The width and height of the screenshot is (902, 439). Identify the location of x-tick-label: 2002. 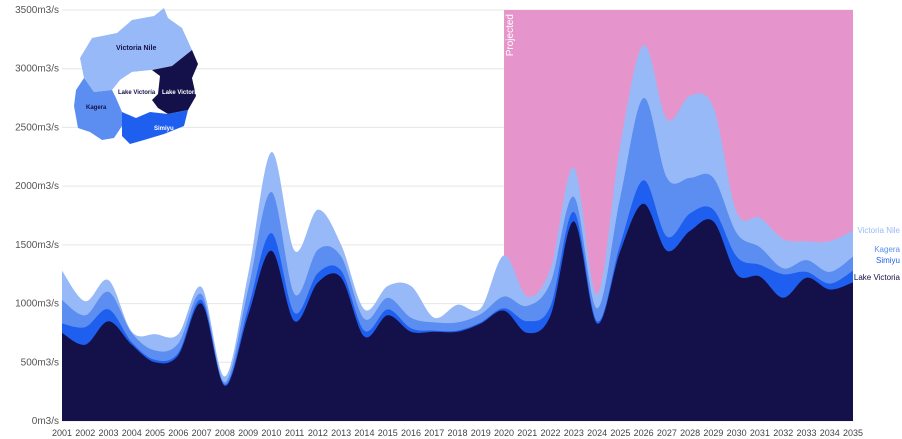
(85, 433).